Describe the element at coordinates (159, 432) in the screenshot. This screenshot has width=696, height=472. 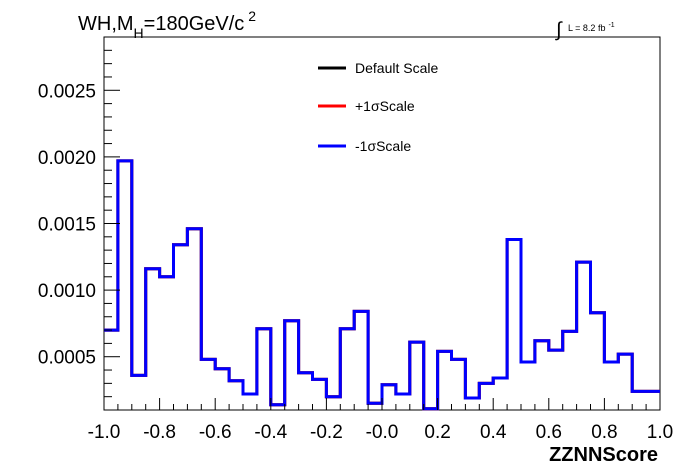
I see `x-tick-label: -0.8` at that location.